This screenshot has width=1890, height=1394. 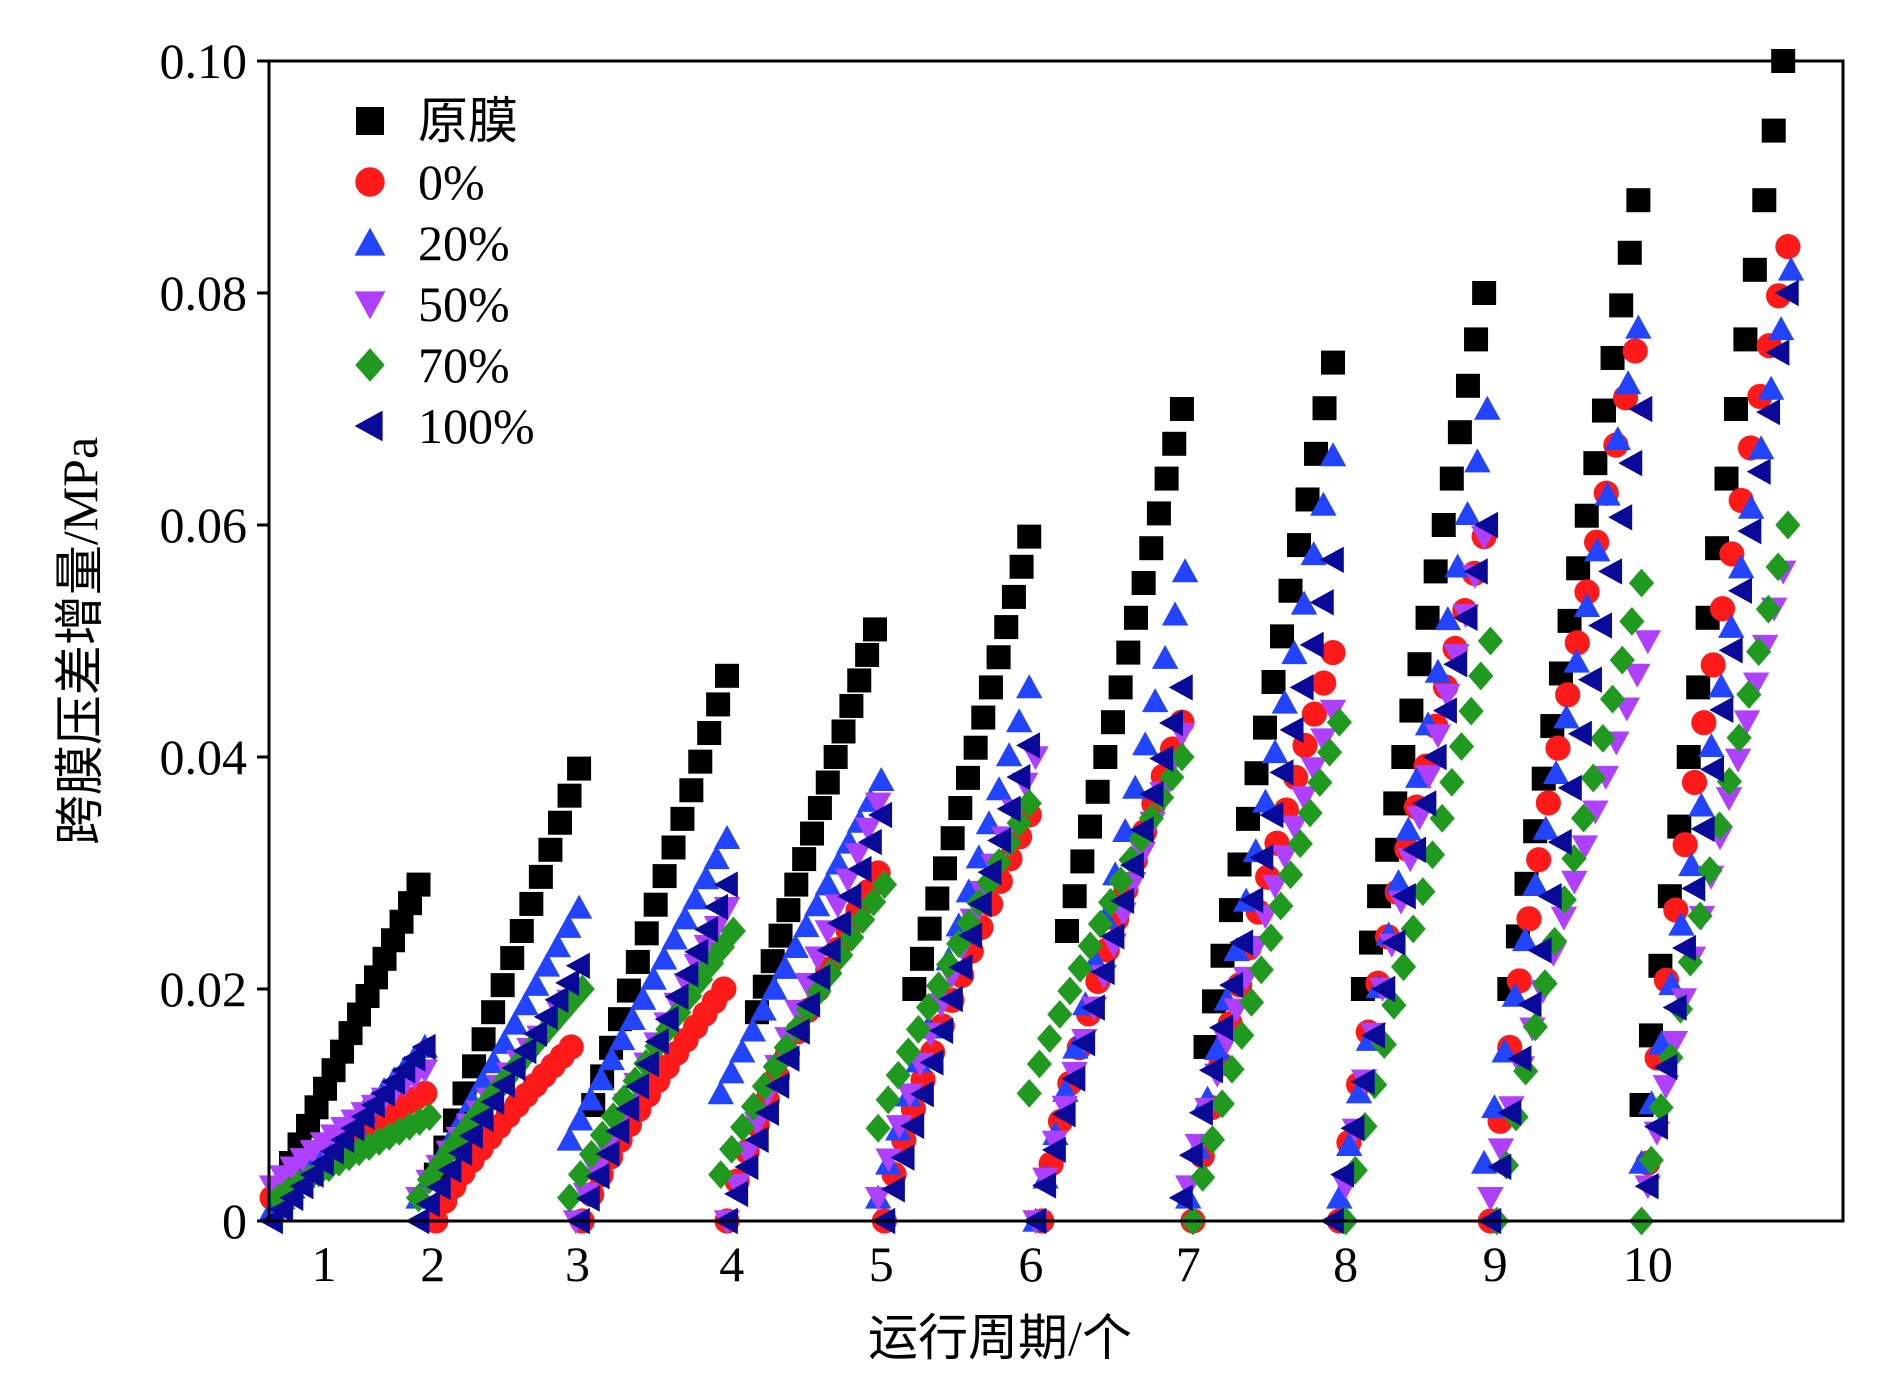 What do you see at coordinates (370, 182) in the screenshot?
I see `legend-marker-circle-icon` at bounding box center [370, 182].